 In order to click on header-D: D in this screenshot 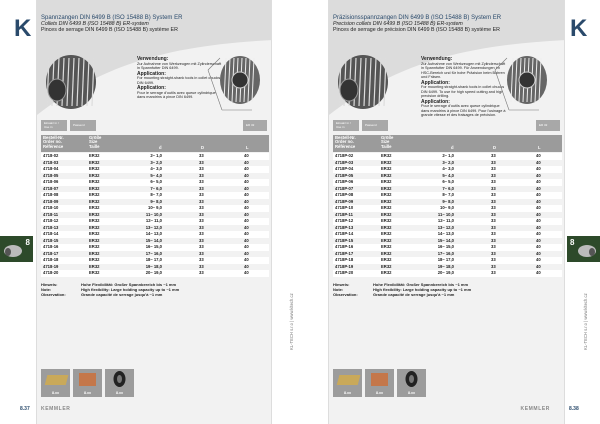, I will do `click(203, 147)`.